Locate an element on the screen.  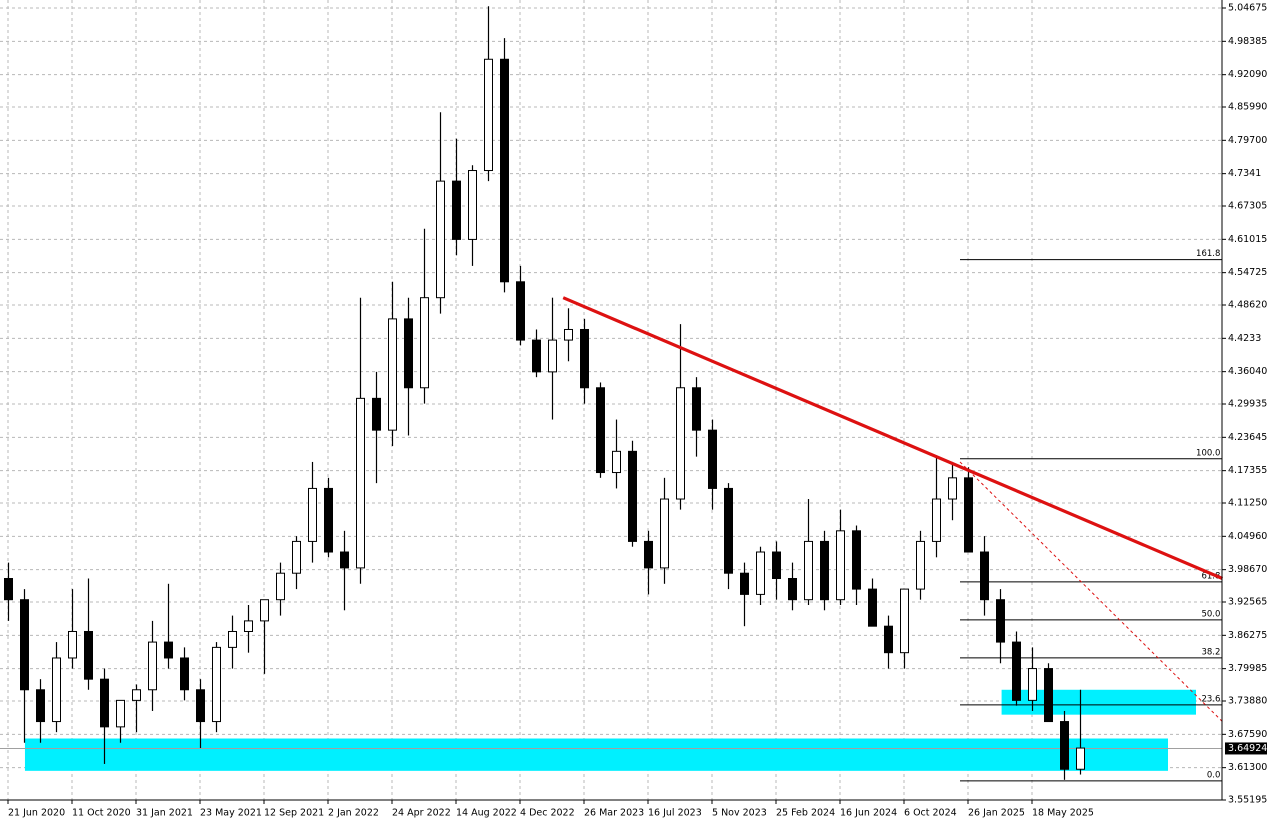
x-tick-label: 4 Dec 2022 is located at coordinates (547, 813).